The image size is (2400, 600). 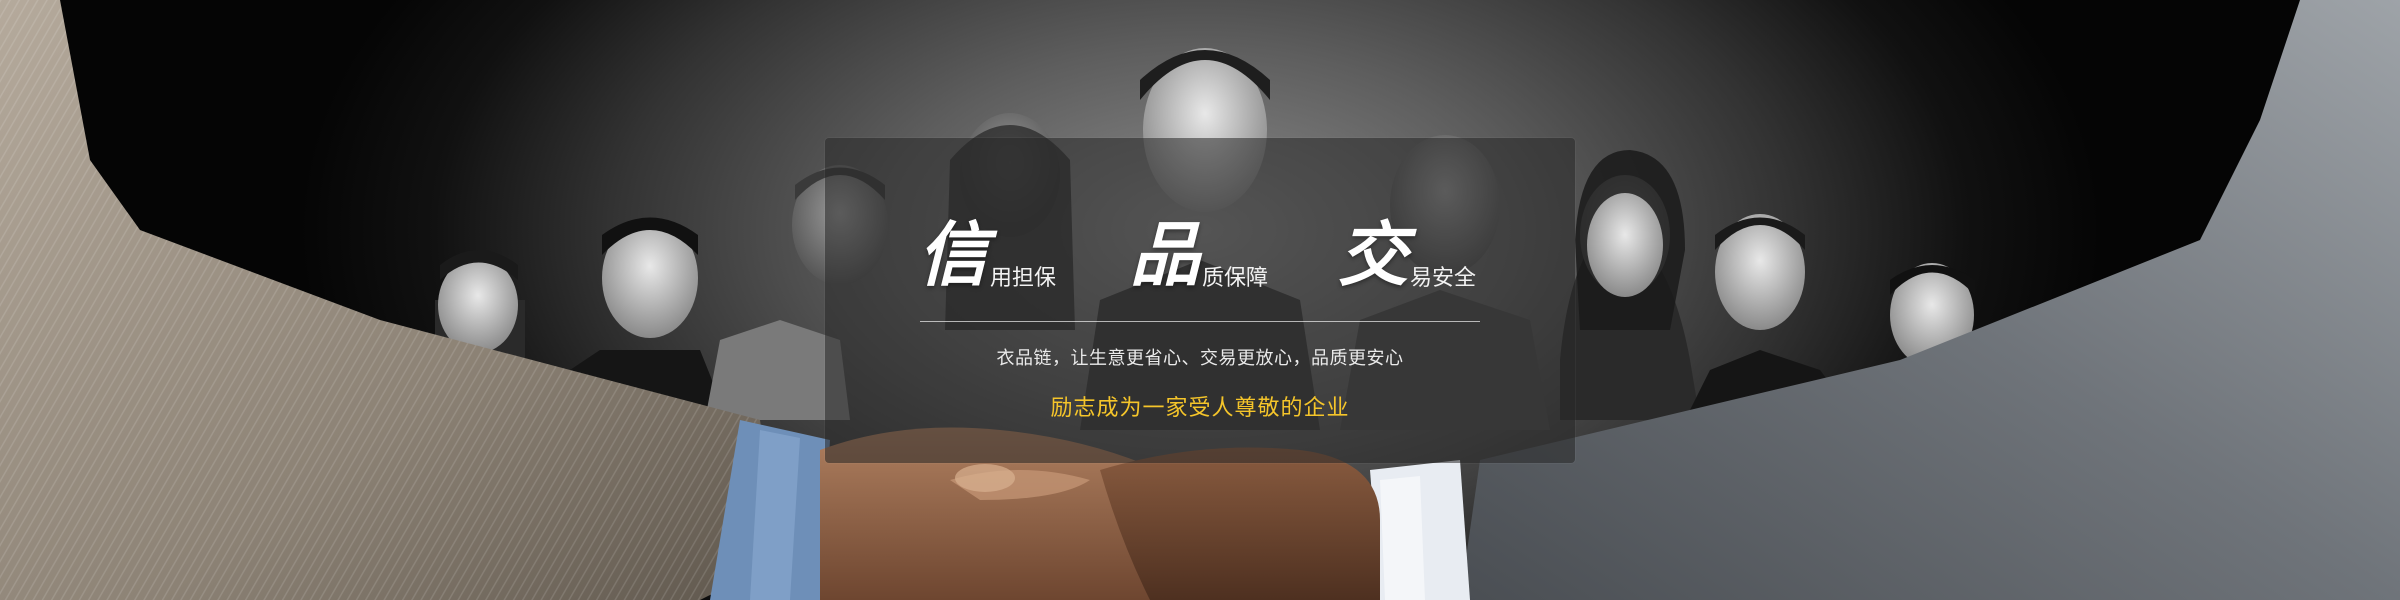 I want to click on handshake, so click(x=1100, y=513).